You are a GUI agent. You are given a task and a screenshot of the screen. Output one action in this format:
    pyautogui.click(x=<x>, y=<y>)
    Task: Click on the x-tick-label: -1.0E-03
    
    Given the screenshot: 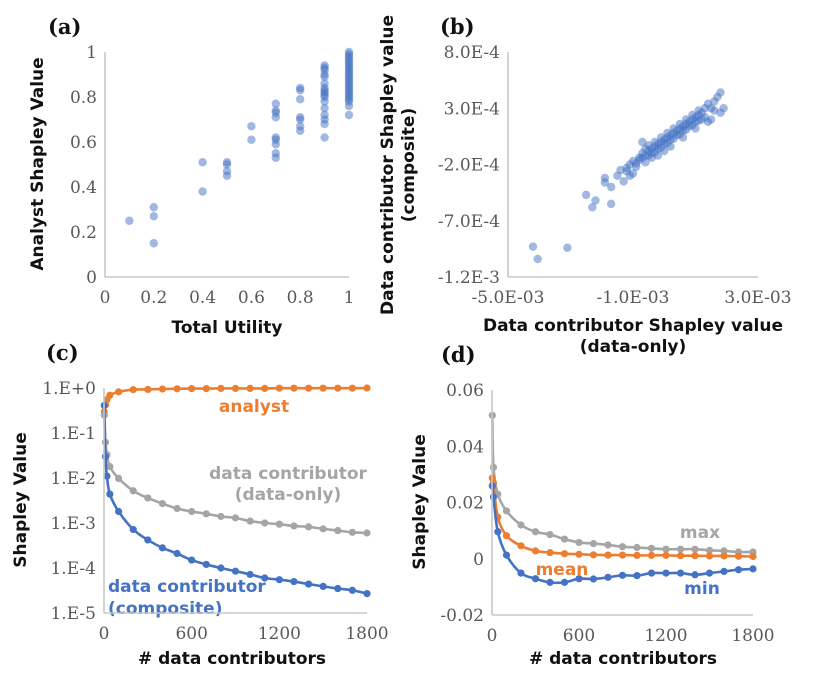 What is the action you would take?
    pyautogui.click(x=633, y=298)
    